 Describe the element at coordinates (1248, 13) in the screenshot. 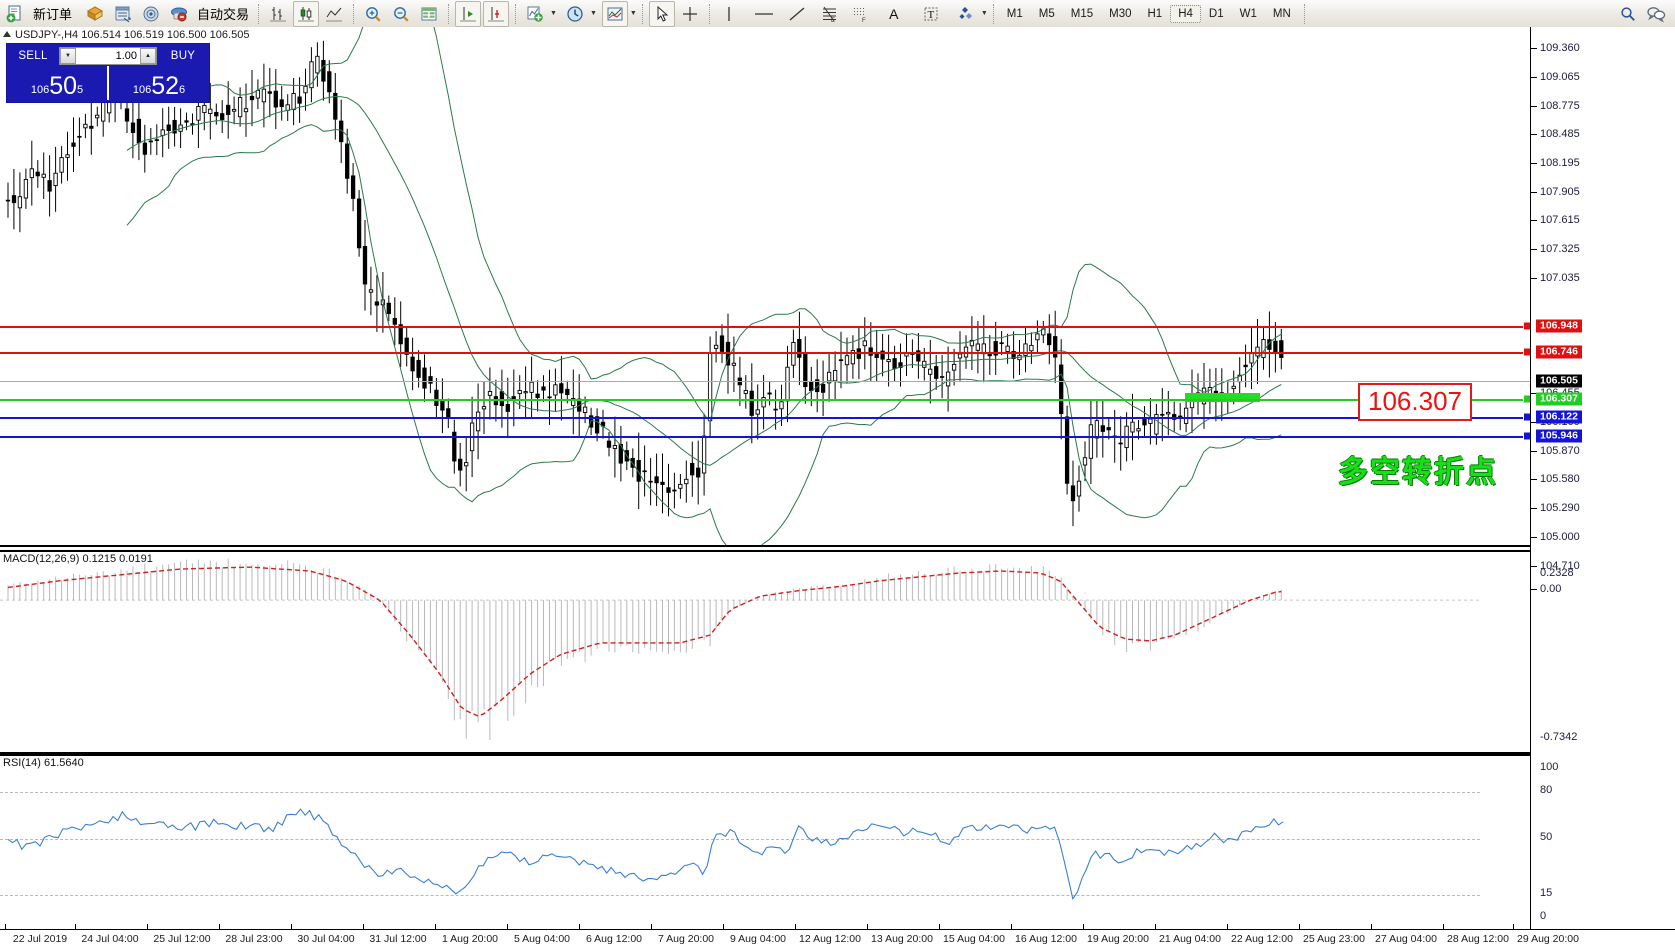

I see `period-w1: W1` at that location.